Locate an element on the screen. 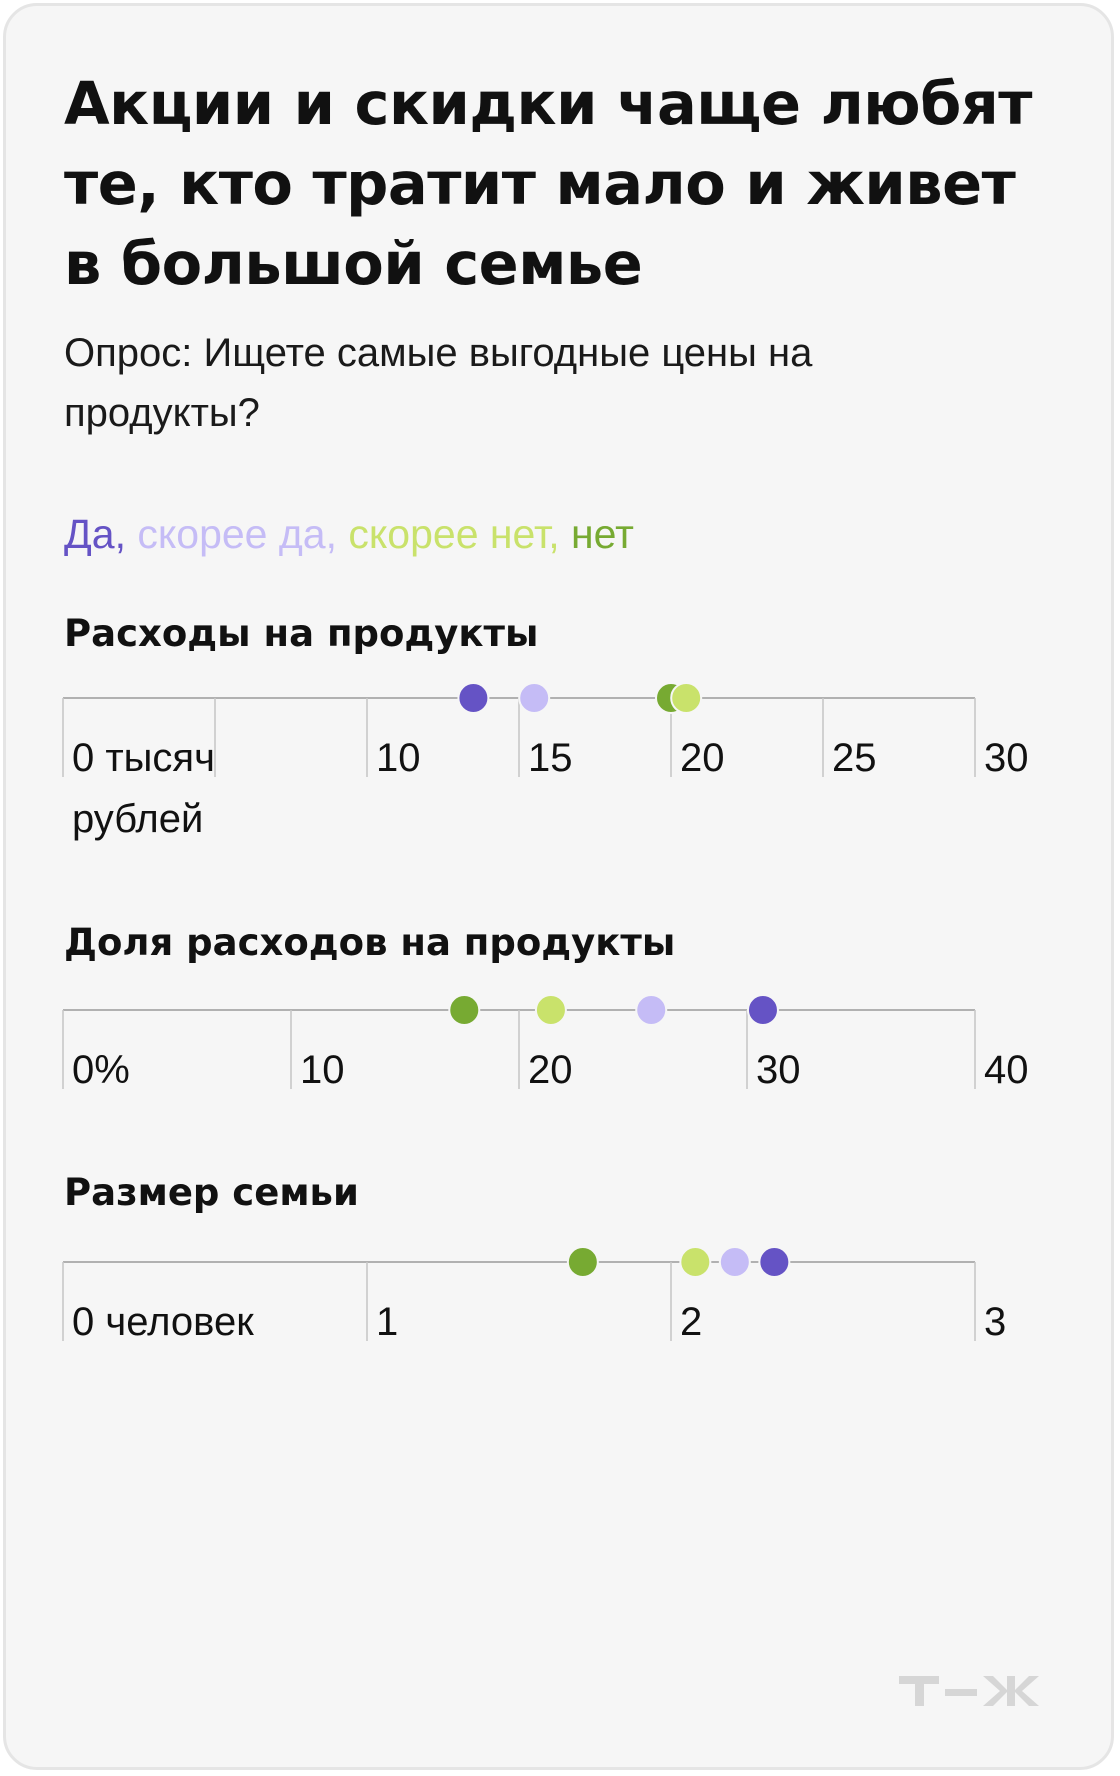  legend-label-rather-no: скорее нет is located at coordinates (448, 534).